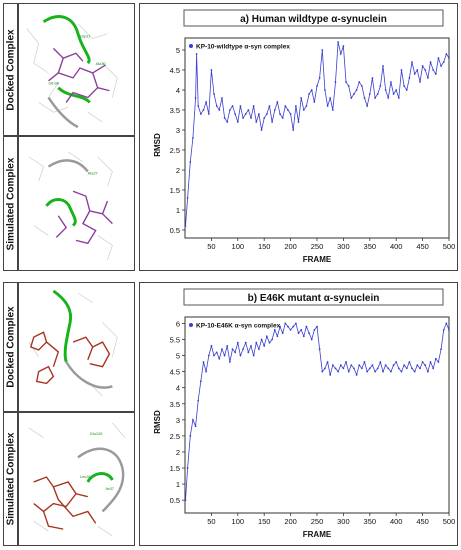  What do you see at coordinates (317, 521) in the screenshot?
I see `x-tick-label: 250` at bounding box center [317, 521].